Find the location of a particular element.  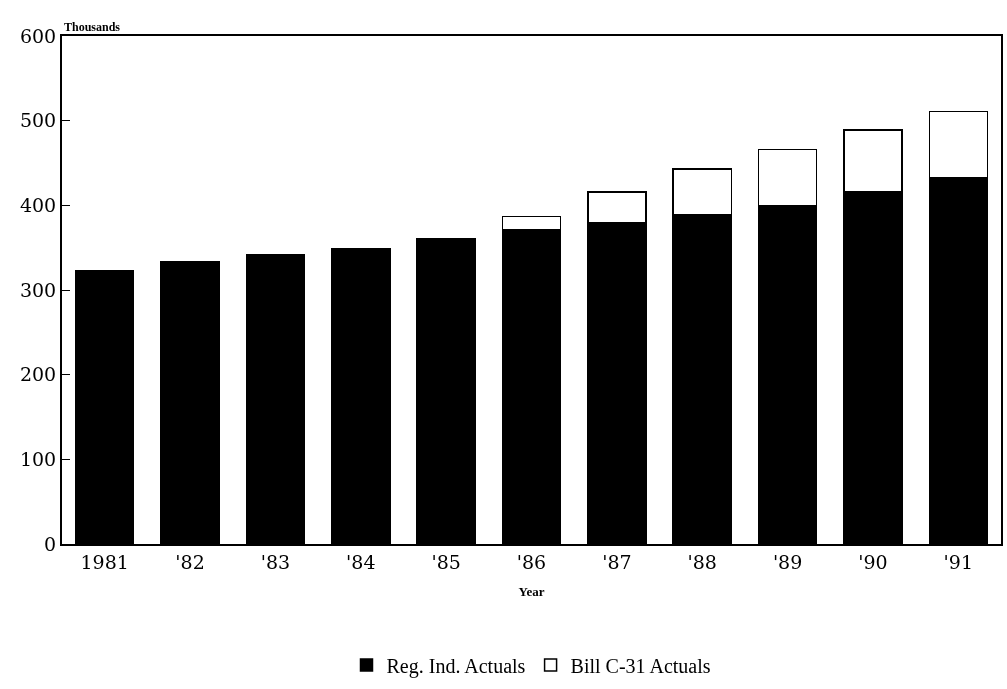

y-tick-label: 100 is located at coordinates (38, 458).